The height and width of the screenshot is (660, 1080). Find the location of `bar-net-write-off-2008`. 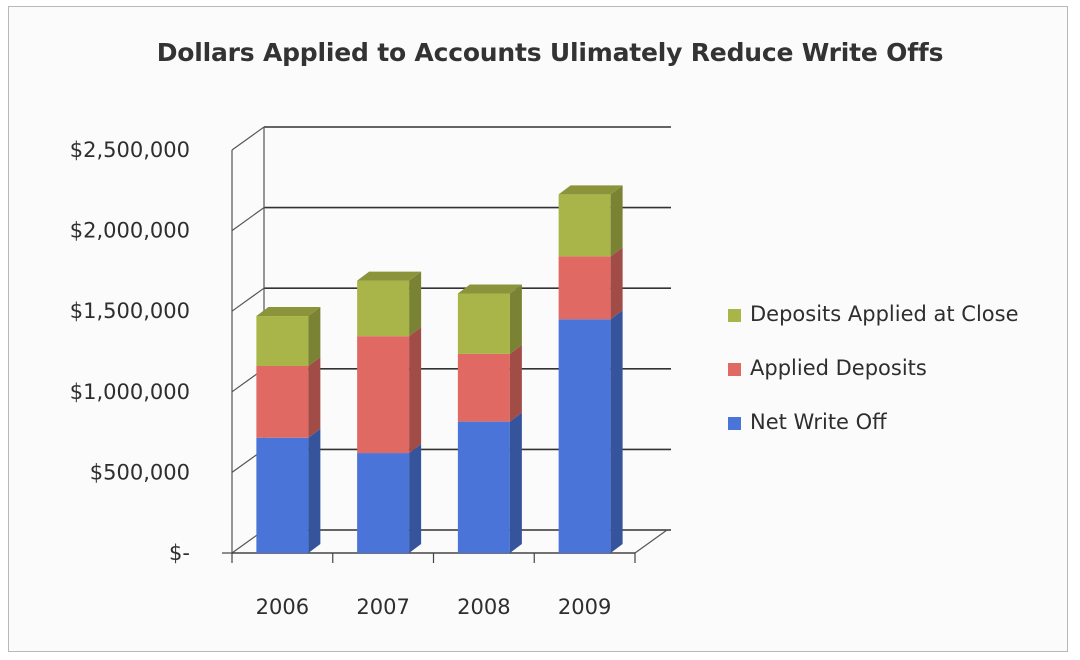

bar-net-write-off-2008 is located at coordinates (489, 482).